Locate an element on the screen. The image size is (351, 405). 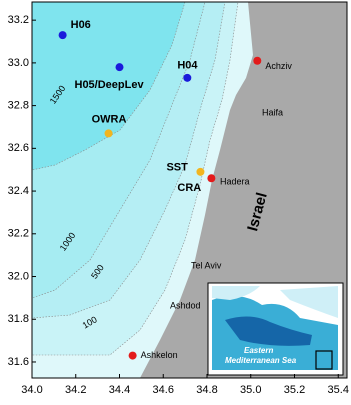
x-tick-label: 34.0 is located at coordinates (31, 390).